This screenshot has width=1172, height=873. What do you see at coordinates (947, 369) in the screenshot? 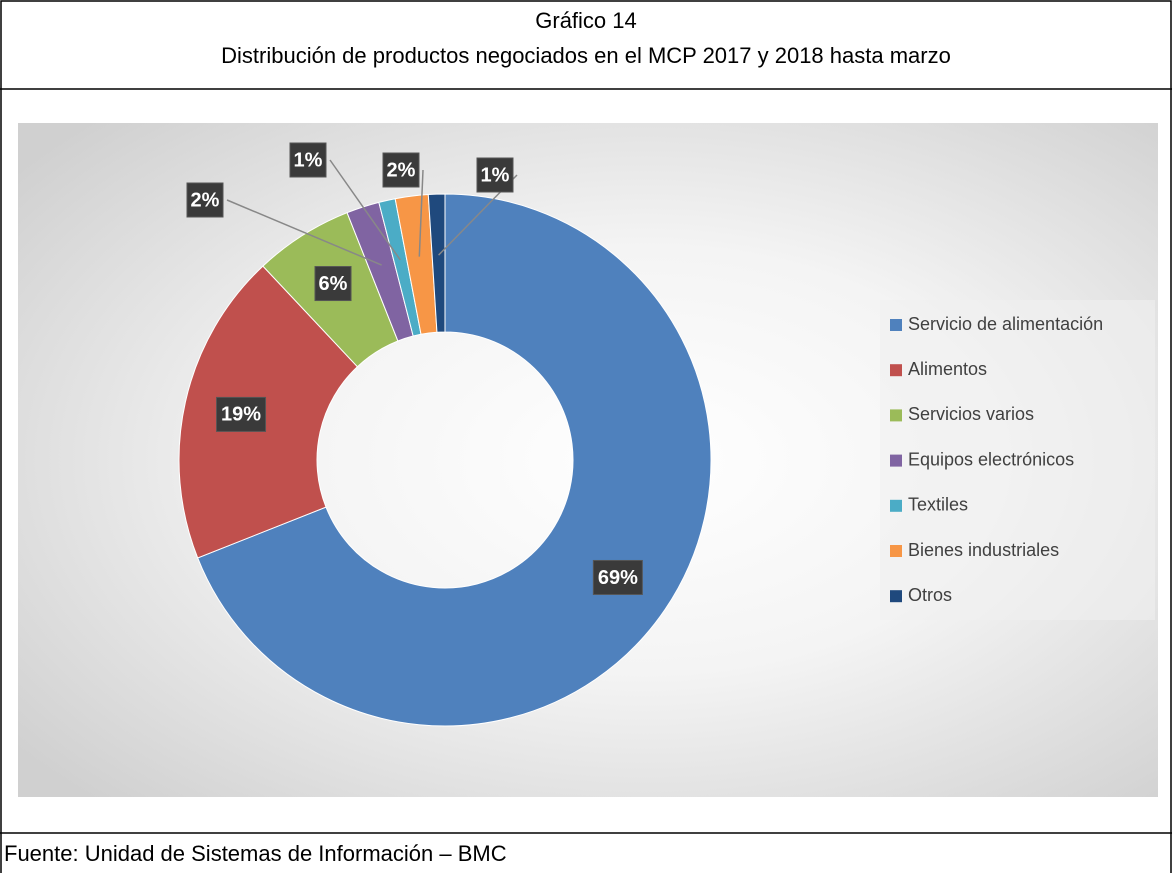
I see `legend-label: Alimentos` at bounding box center [947, 369].